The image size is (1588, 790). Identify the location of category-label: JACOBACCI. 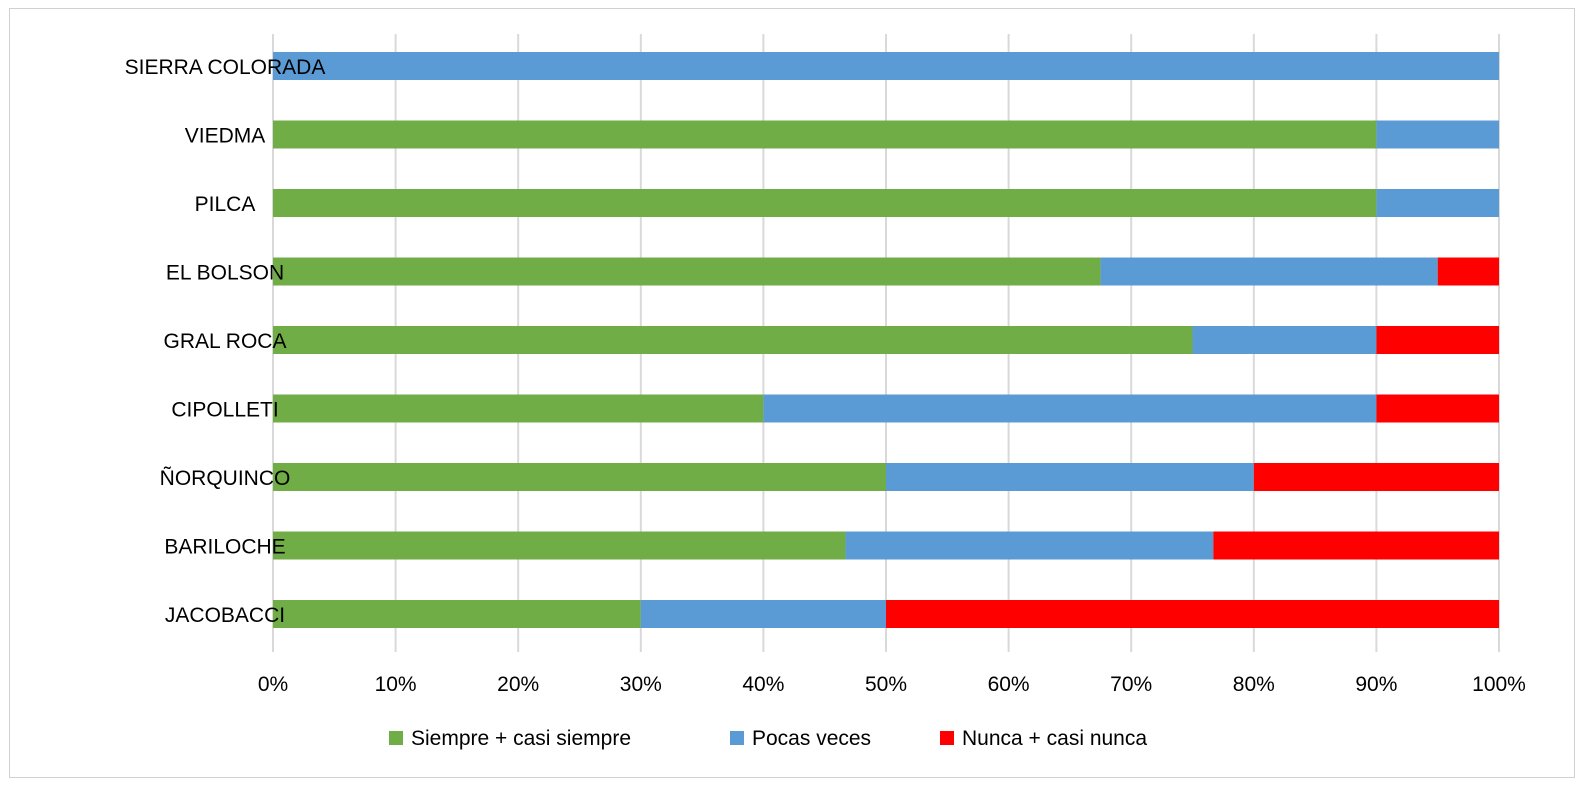
(225, 615).